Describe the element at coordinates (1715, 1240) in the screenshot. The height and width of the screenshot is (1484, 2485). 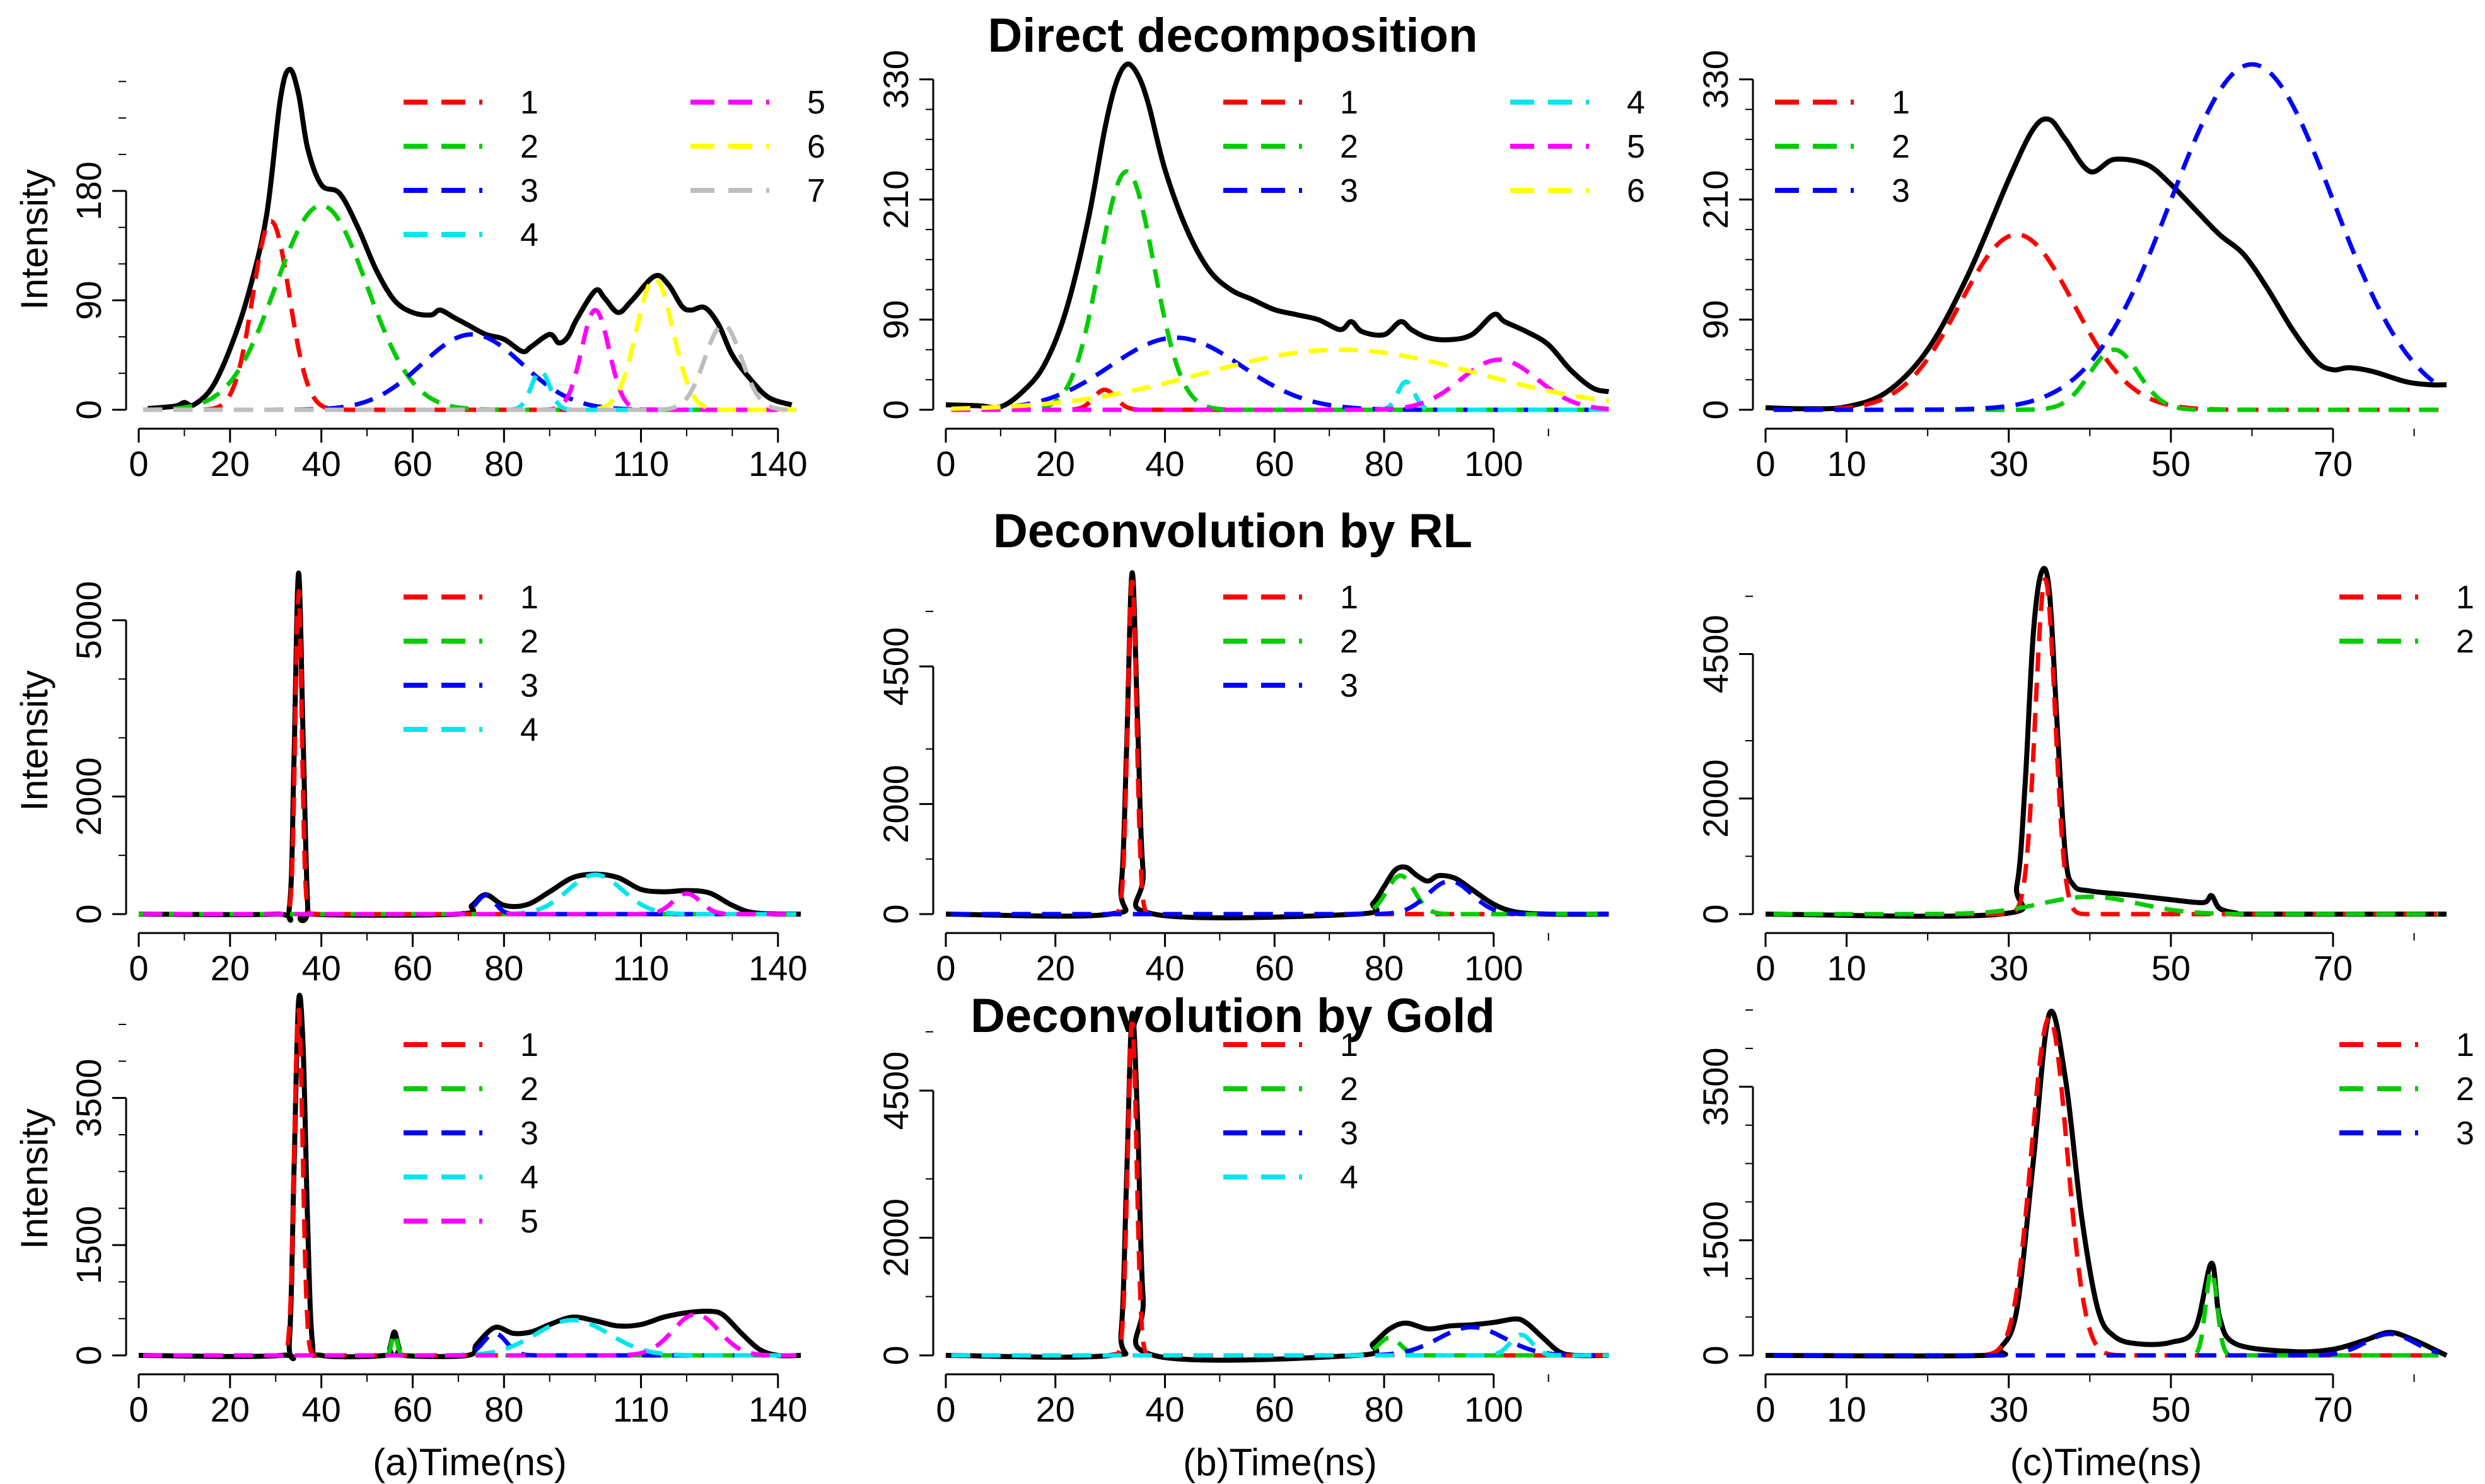
I see `y-tick-label: 1500` at that location.